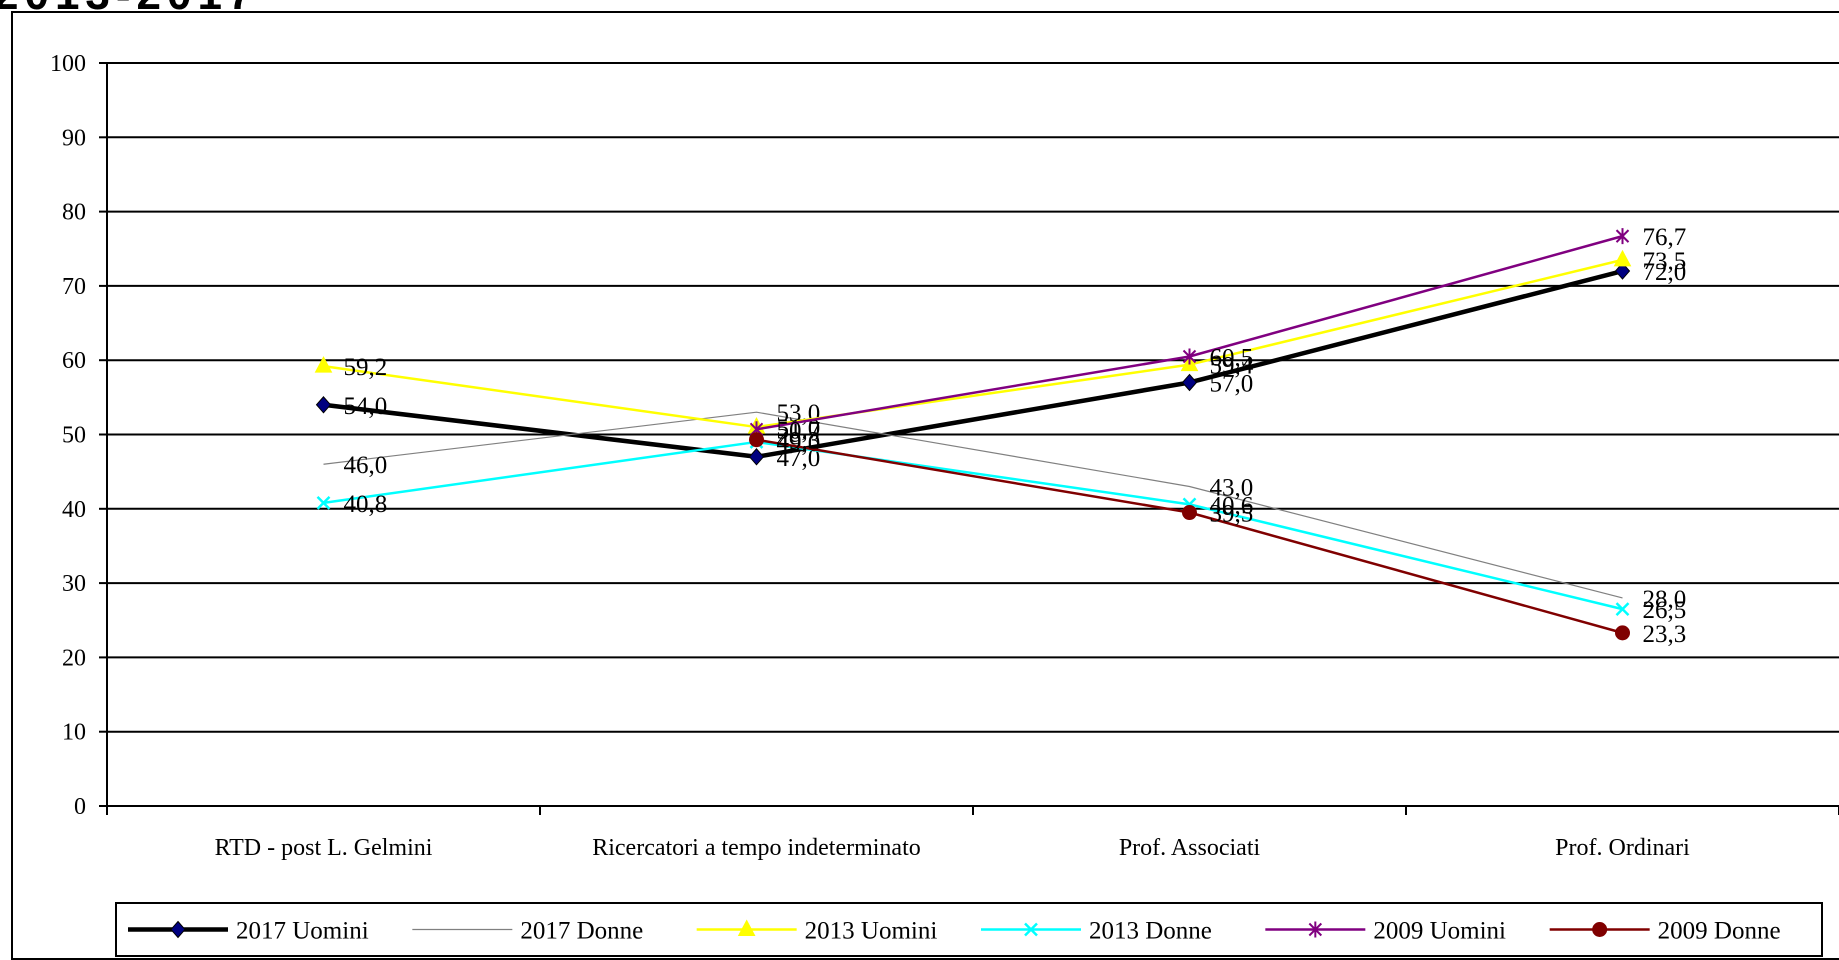 The height and width of the screenshot is (960, 1839). I want to click on y-tick-label: 0, so click(80, 807).